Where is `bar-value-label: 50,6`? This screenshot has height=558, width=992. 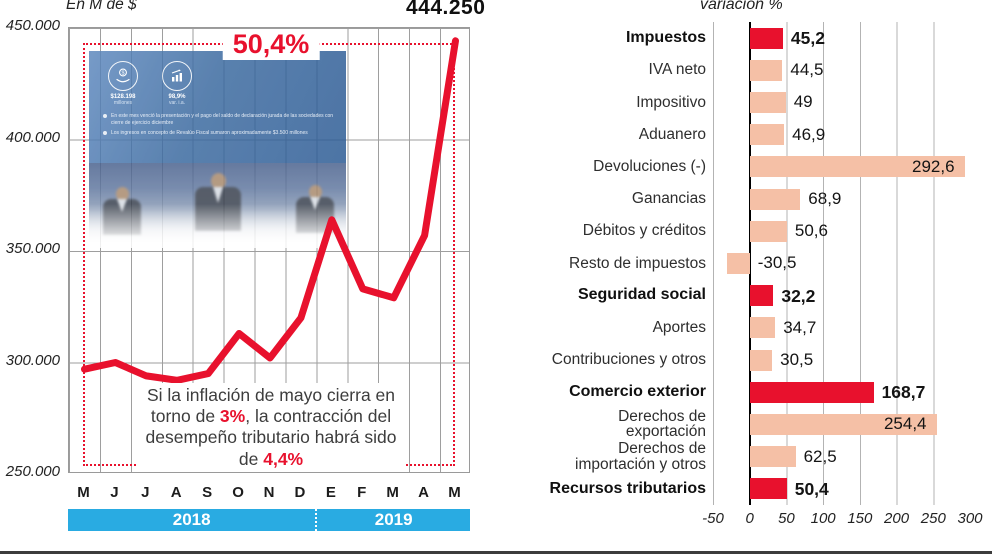
bar-value-label: 50,6 is located at coordinates (811, 231).